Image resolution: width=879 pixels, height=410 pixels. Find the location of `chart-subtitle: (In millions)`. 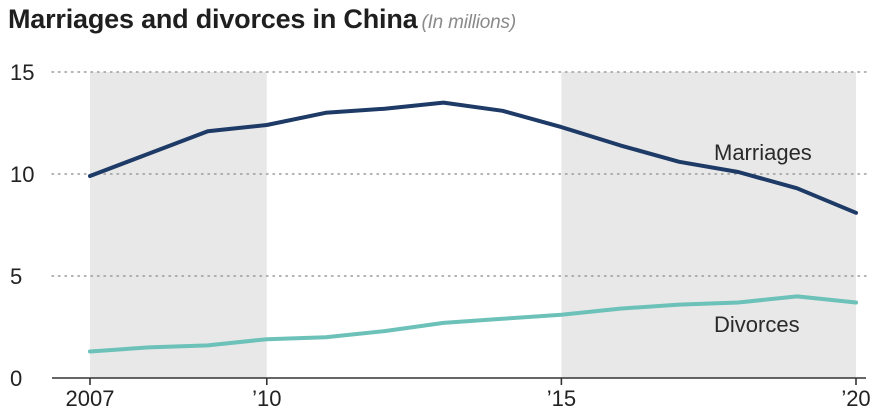

chart-subtitle: (In millions) is located at coordinates (468, 22).